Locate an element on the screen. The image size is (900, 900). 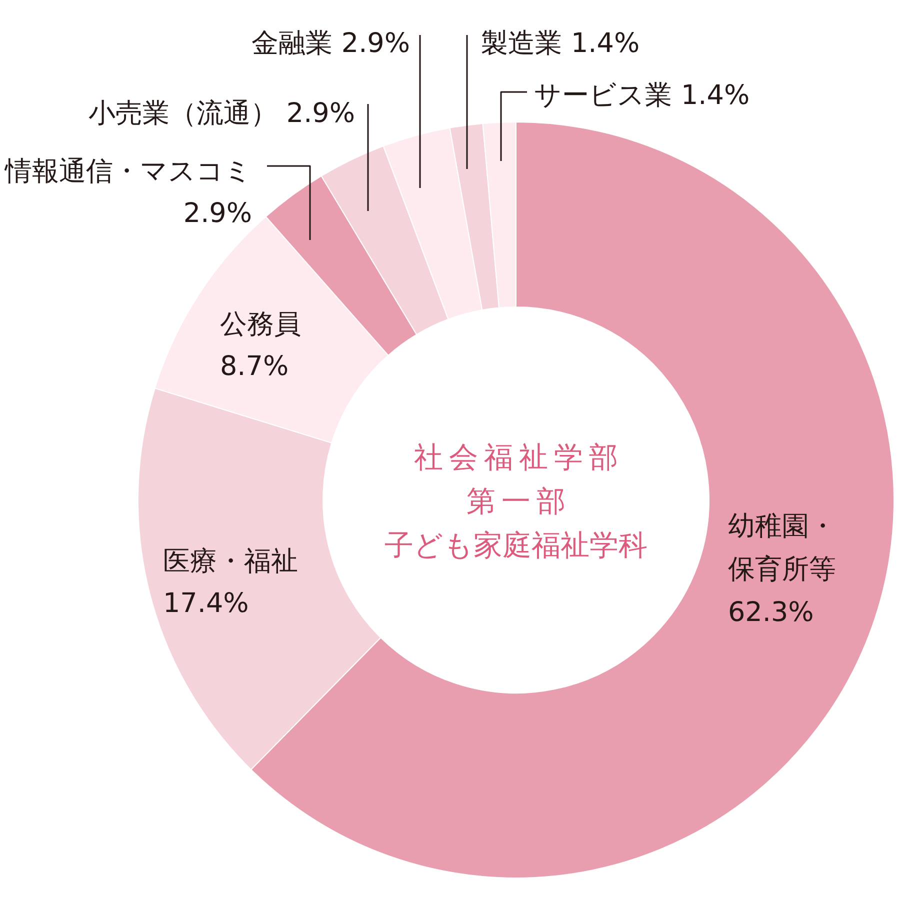
data-label: 62.3% is located at coordinates (771, 612).